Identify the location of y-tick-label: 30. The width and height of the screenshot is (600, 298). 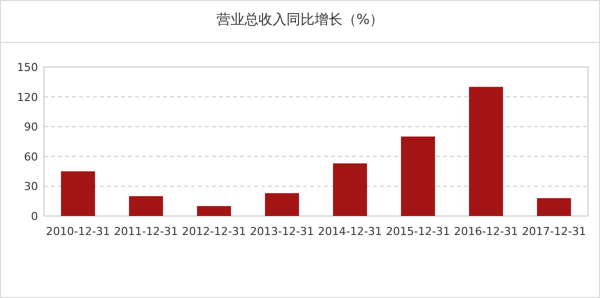
(31, 187).